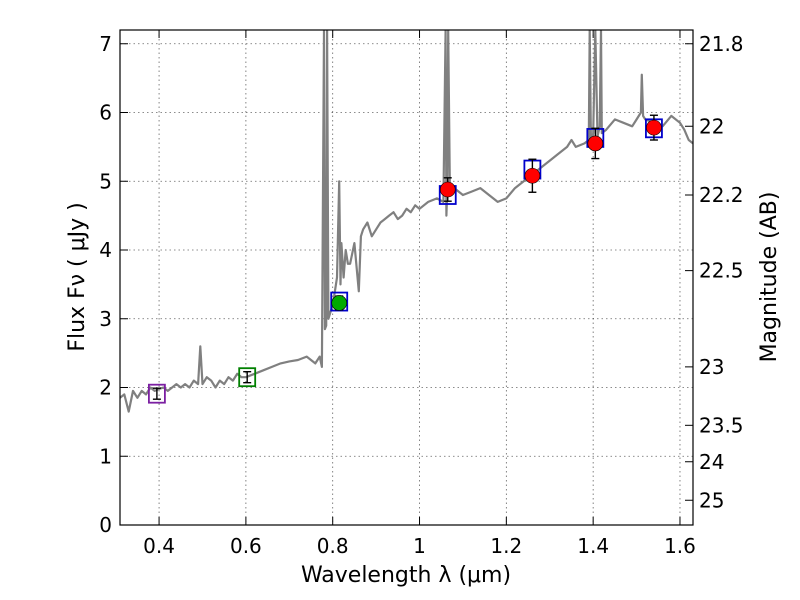  What do you see at coordinates (680, 546) in the screenshot?
I see `x-tick-label: 1.6` at bounding box center [680, 546].